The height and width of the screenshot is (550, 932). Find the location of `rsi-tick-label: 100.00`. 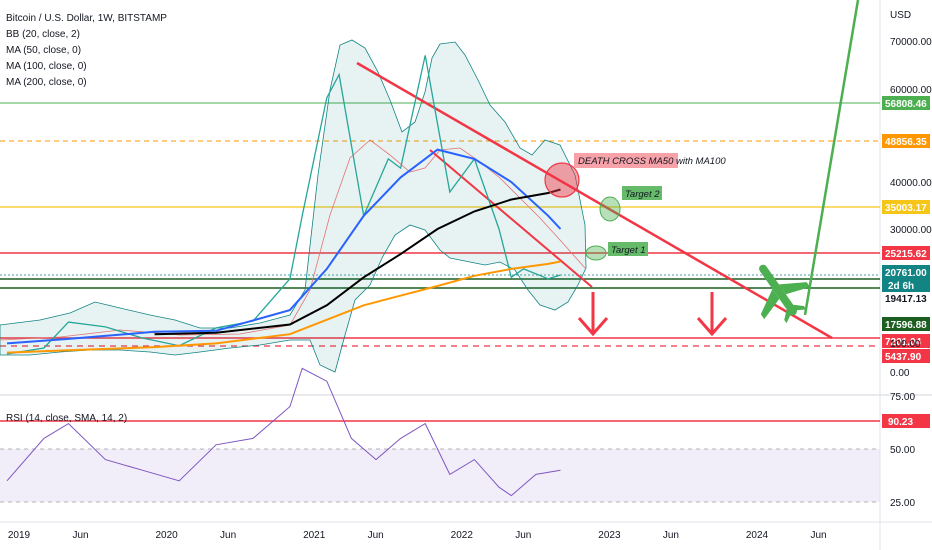

rsi-tick-label: 100.00 is located at coordinates (905, 344).